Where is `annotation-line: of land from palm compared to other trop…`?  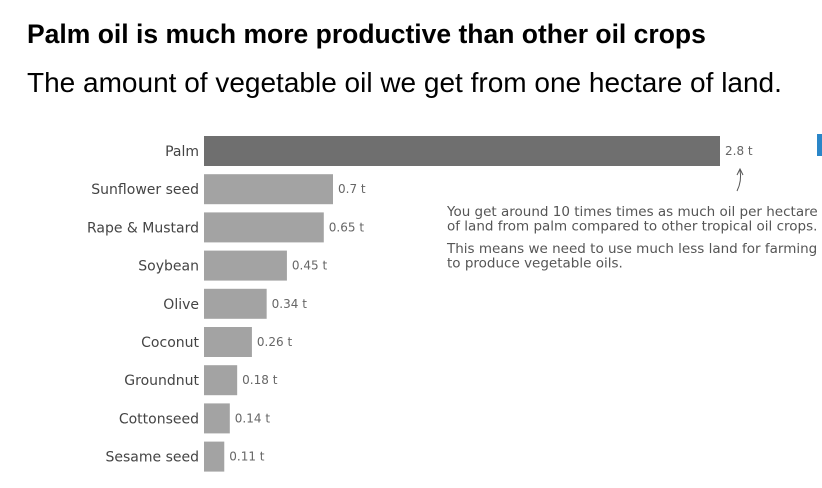
annotation-line: of land from palm compared to other trop… is located at coordinates (632, 227).